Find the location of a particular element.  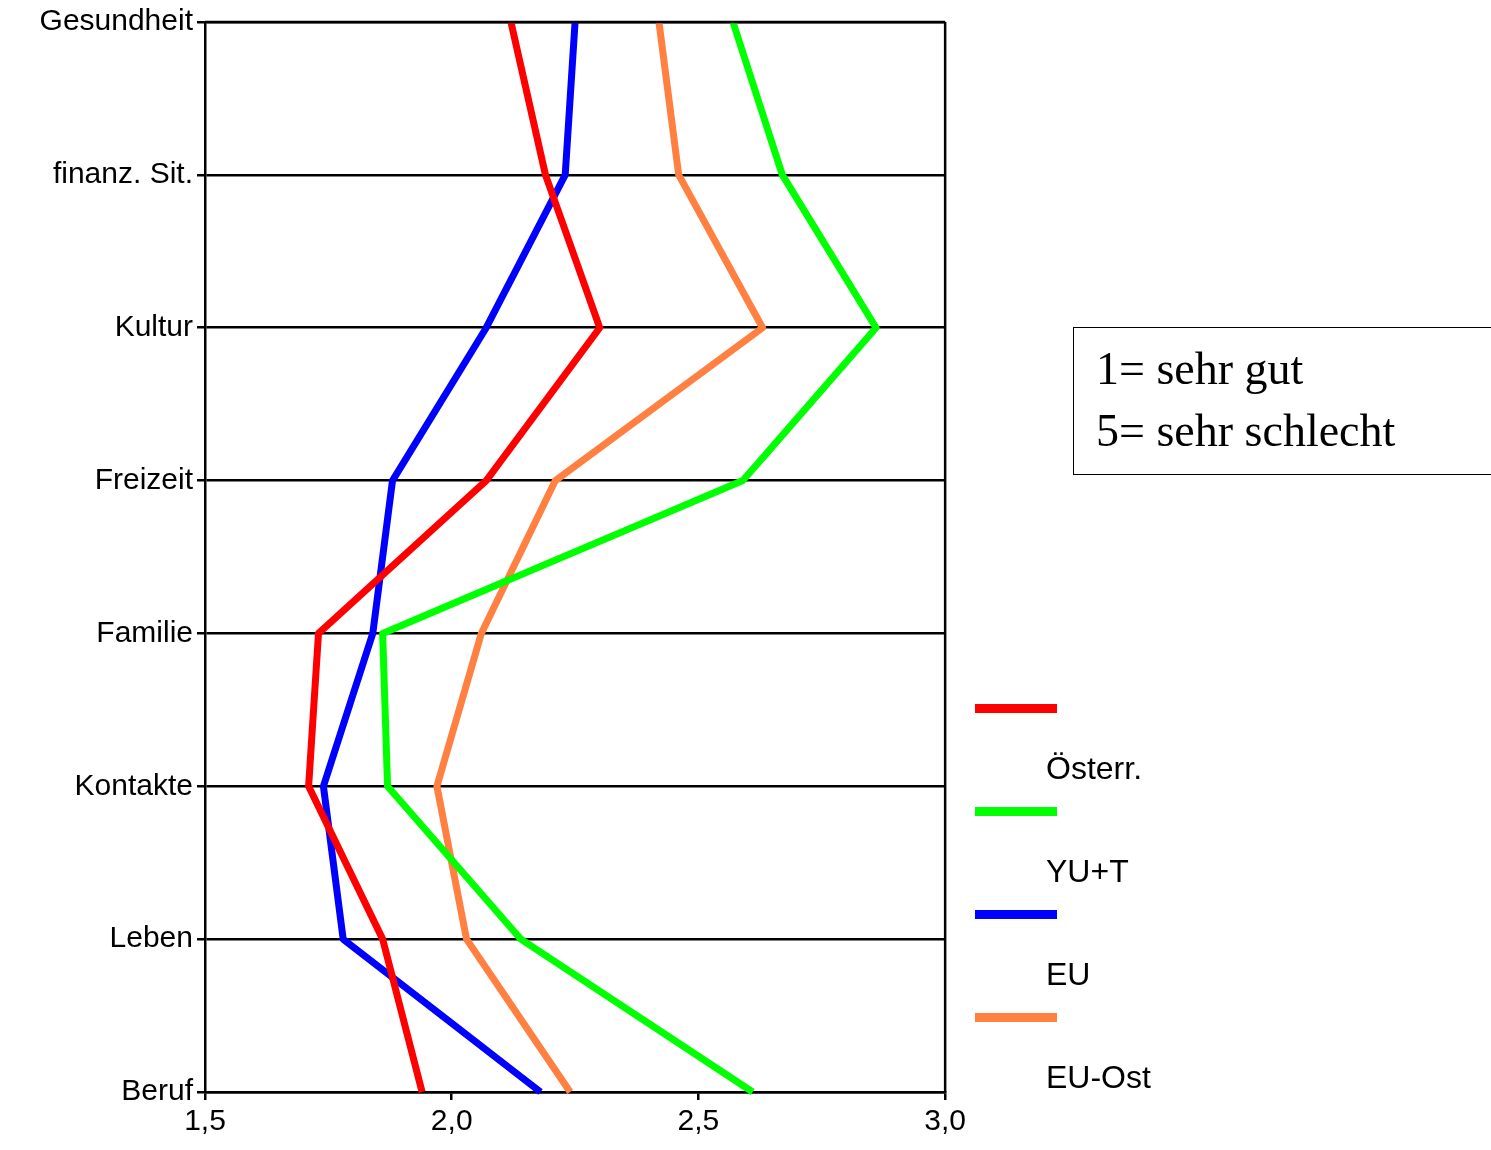

x-tick-label: 3,0 is located at coordinates (945, 1120).